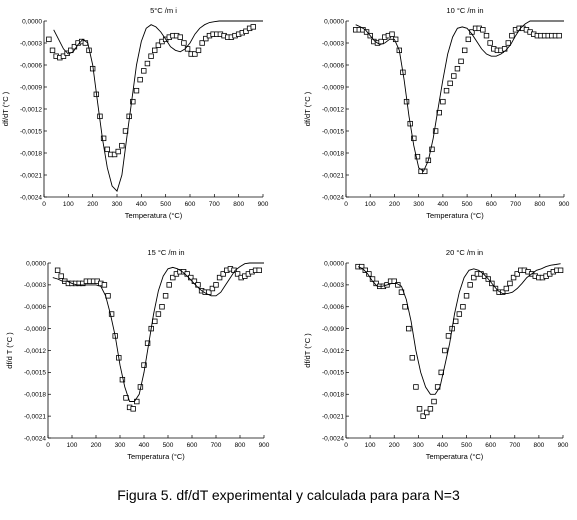  Describe the element at coordinates (464, 10) in the screenshot. I see `chart-title: 10 °C /m in` at that location.